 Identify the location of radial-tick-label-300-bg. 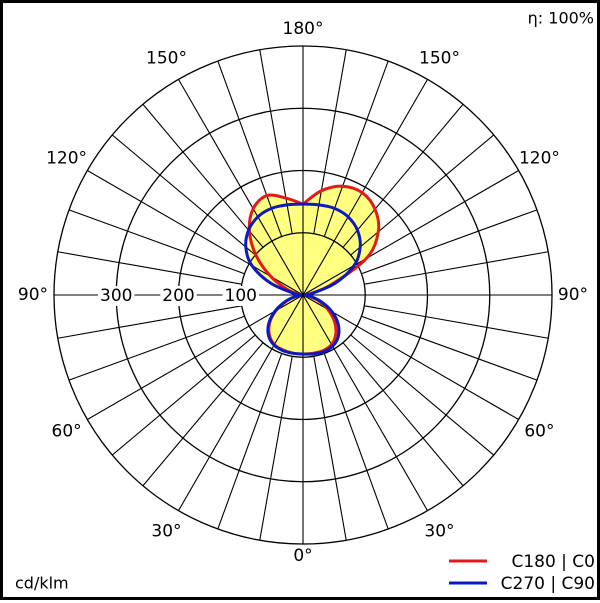
(116, 296).